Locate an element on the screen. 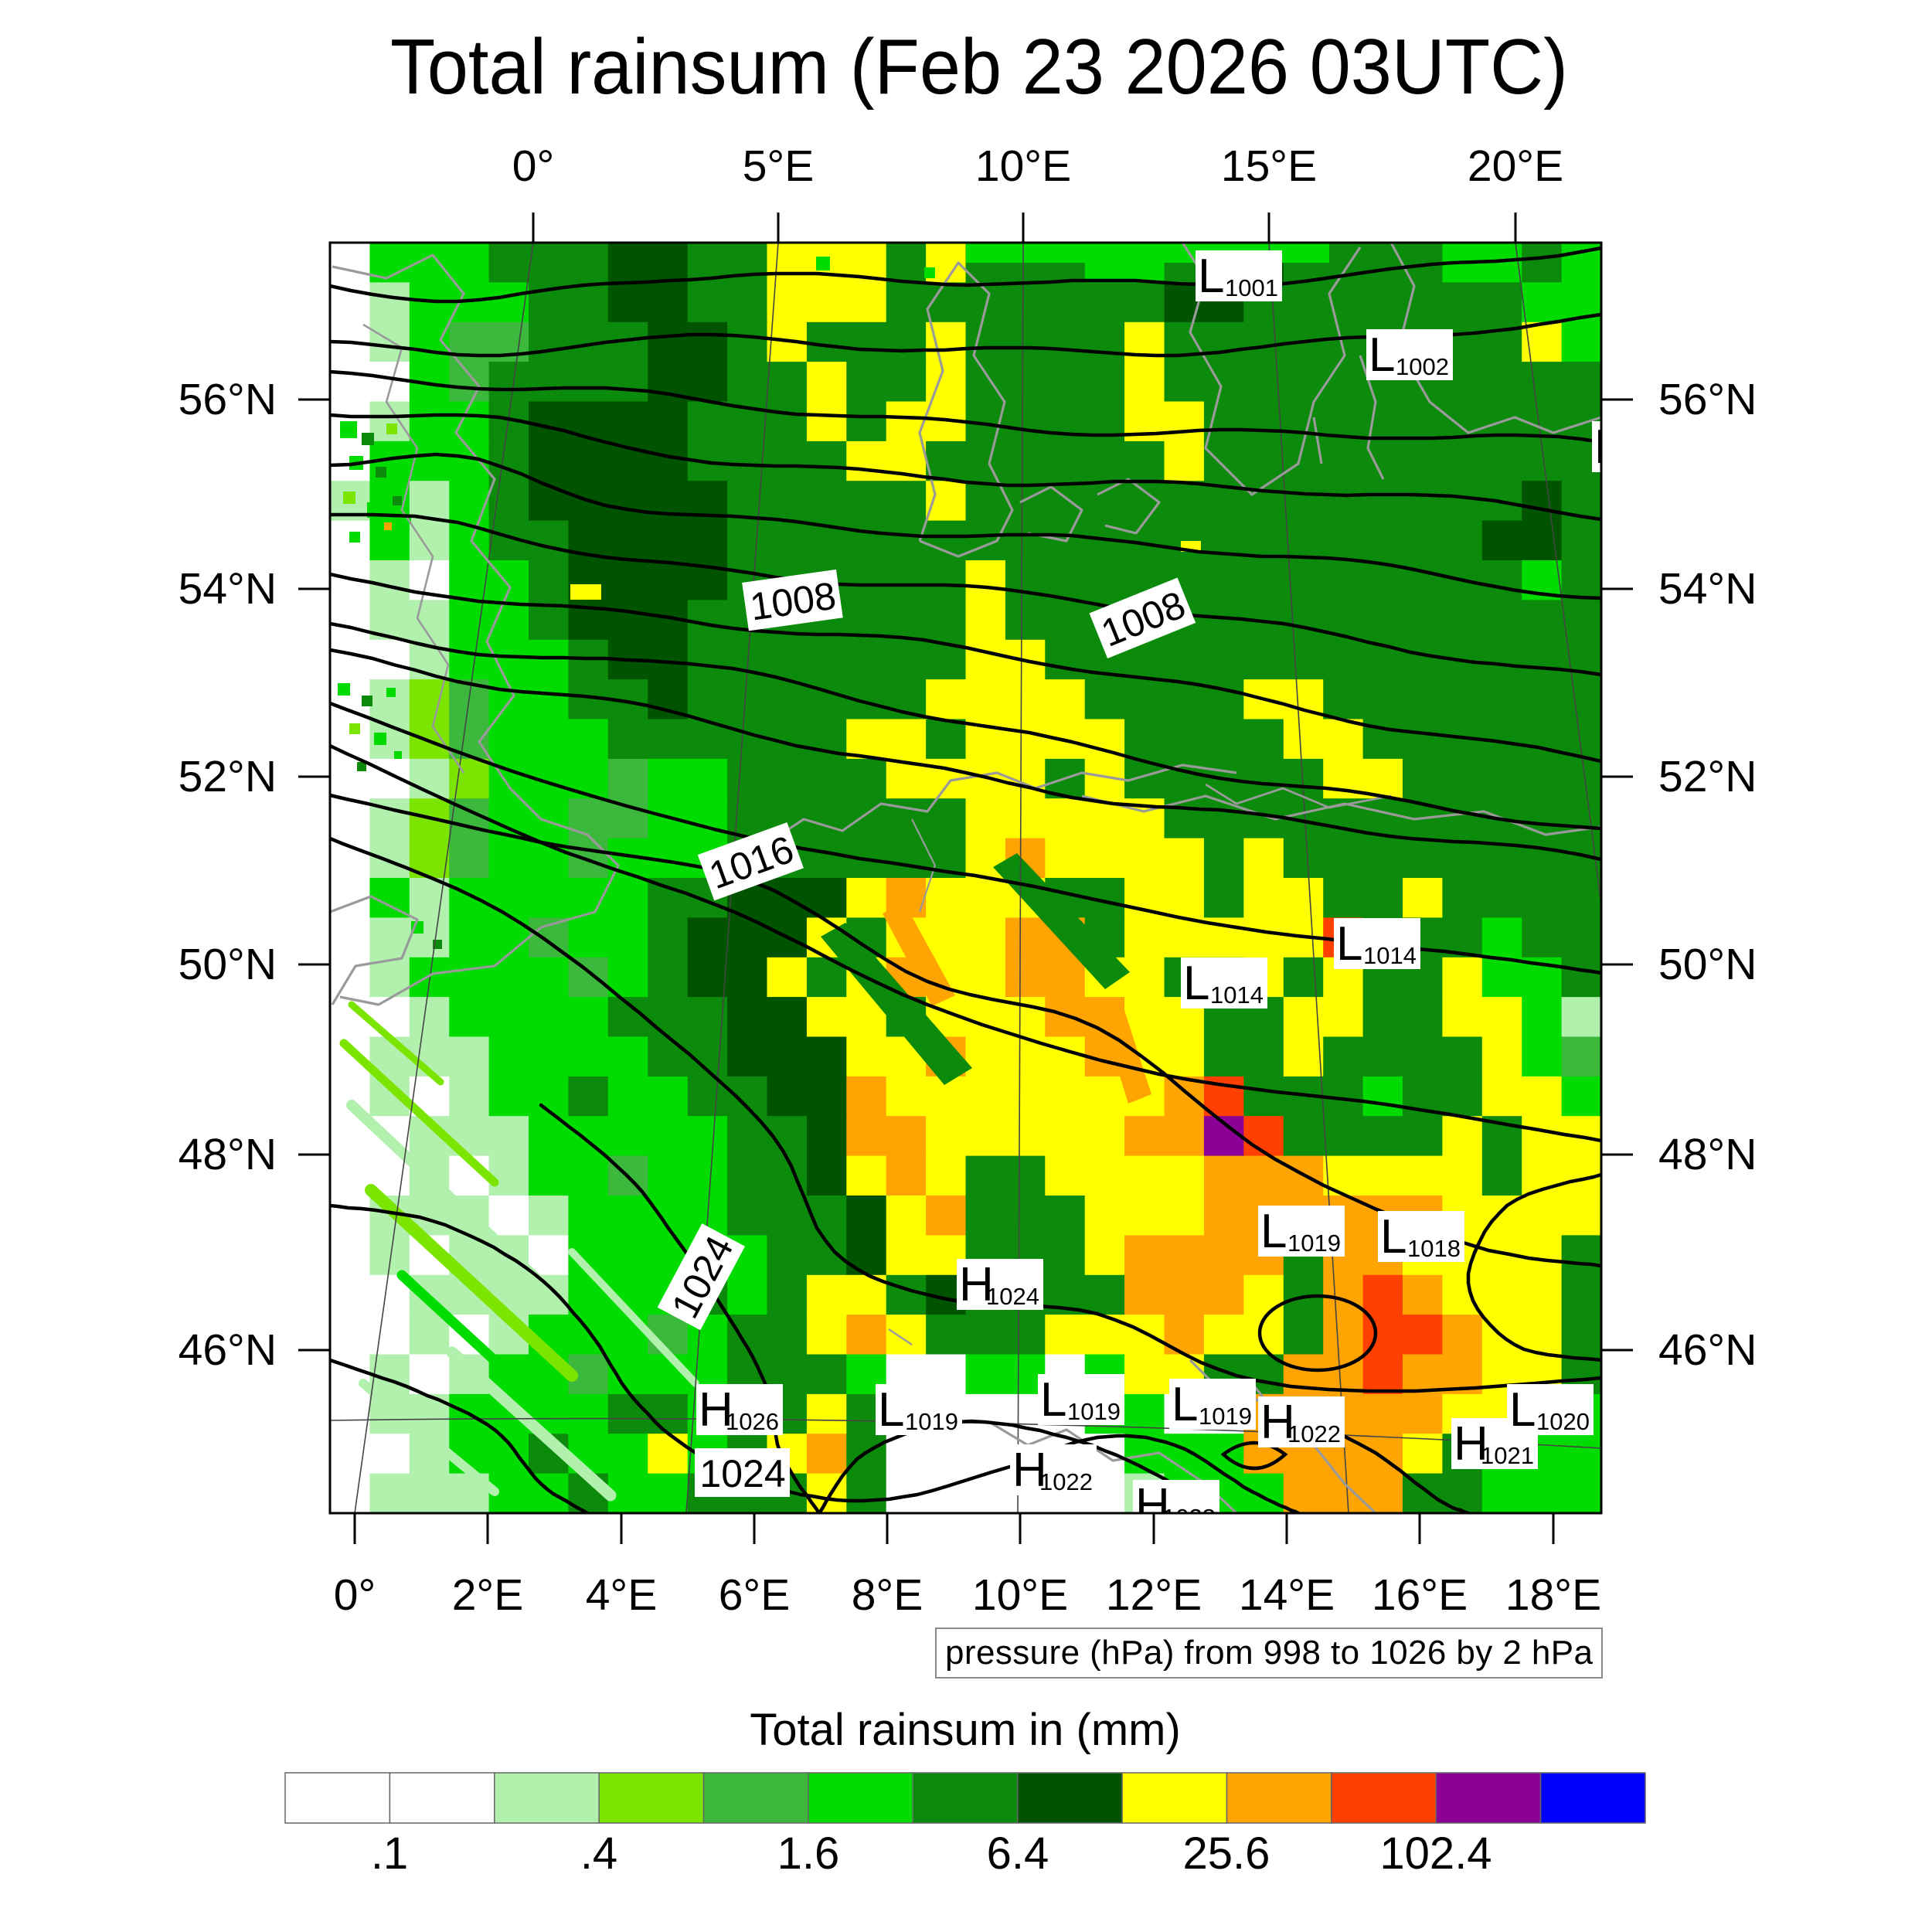 This screenshot has width=1932, height=1932. svg-text: 4°E is located at coordinates (622, 1595).